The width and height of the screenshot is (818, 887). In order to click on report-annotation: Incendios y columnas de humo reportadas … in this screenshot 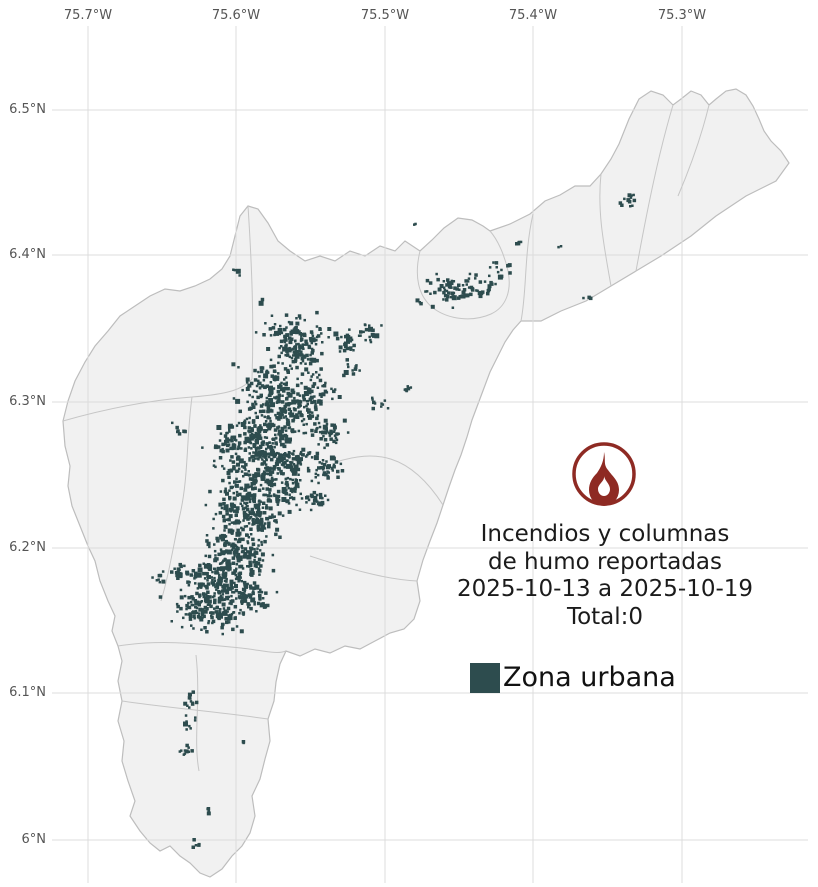, I will do `click(605, 576)`.